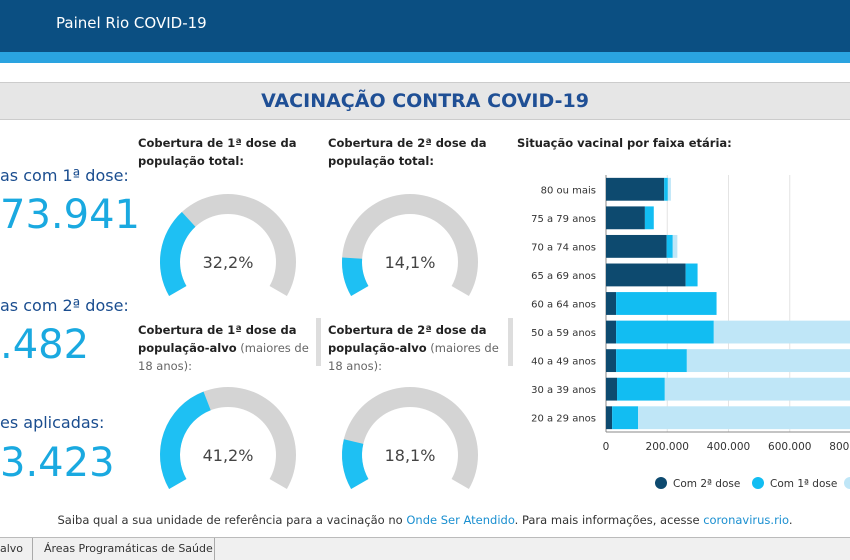 This screenshot has height=560, width=850. What do you see at coordinates (228, 262) in the screenshot?
I see `gauge-value: 32,2%` at bounding box center [228, 262].